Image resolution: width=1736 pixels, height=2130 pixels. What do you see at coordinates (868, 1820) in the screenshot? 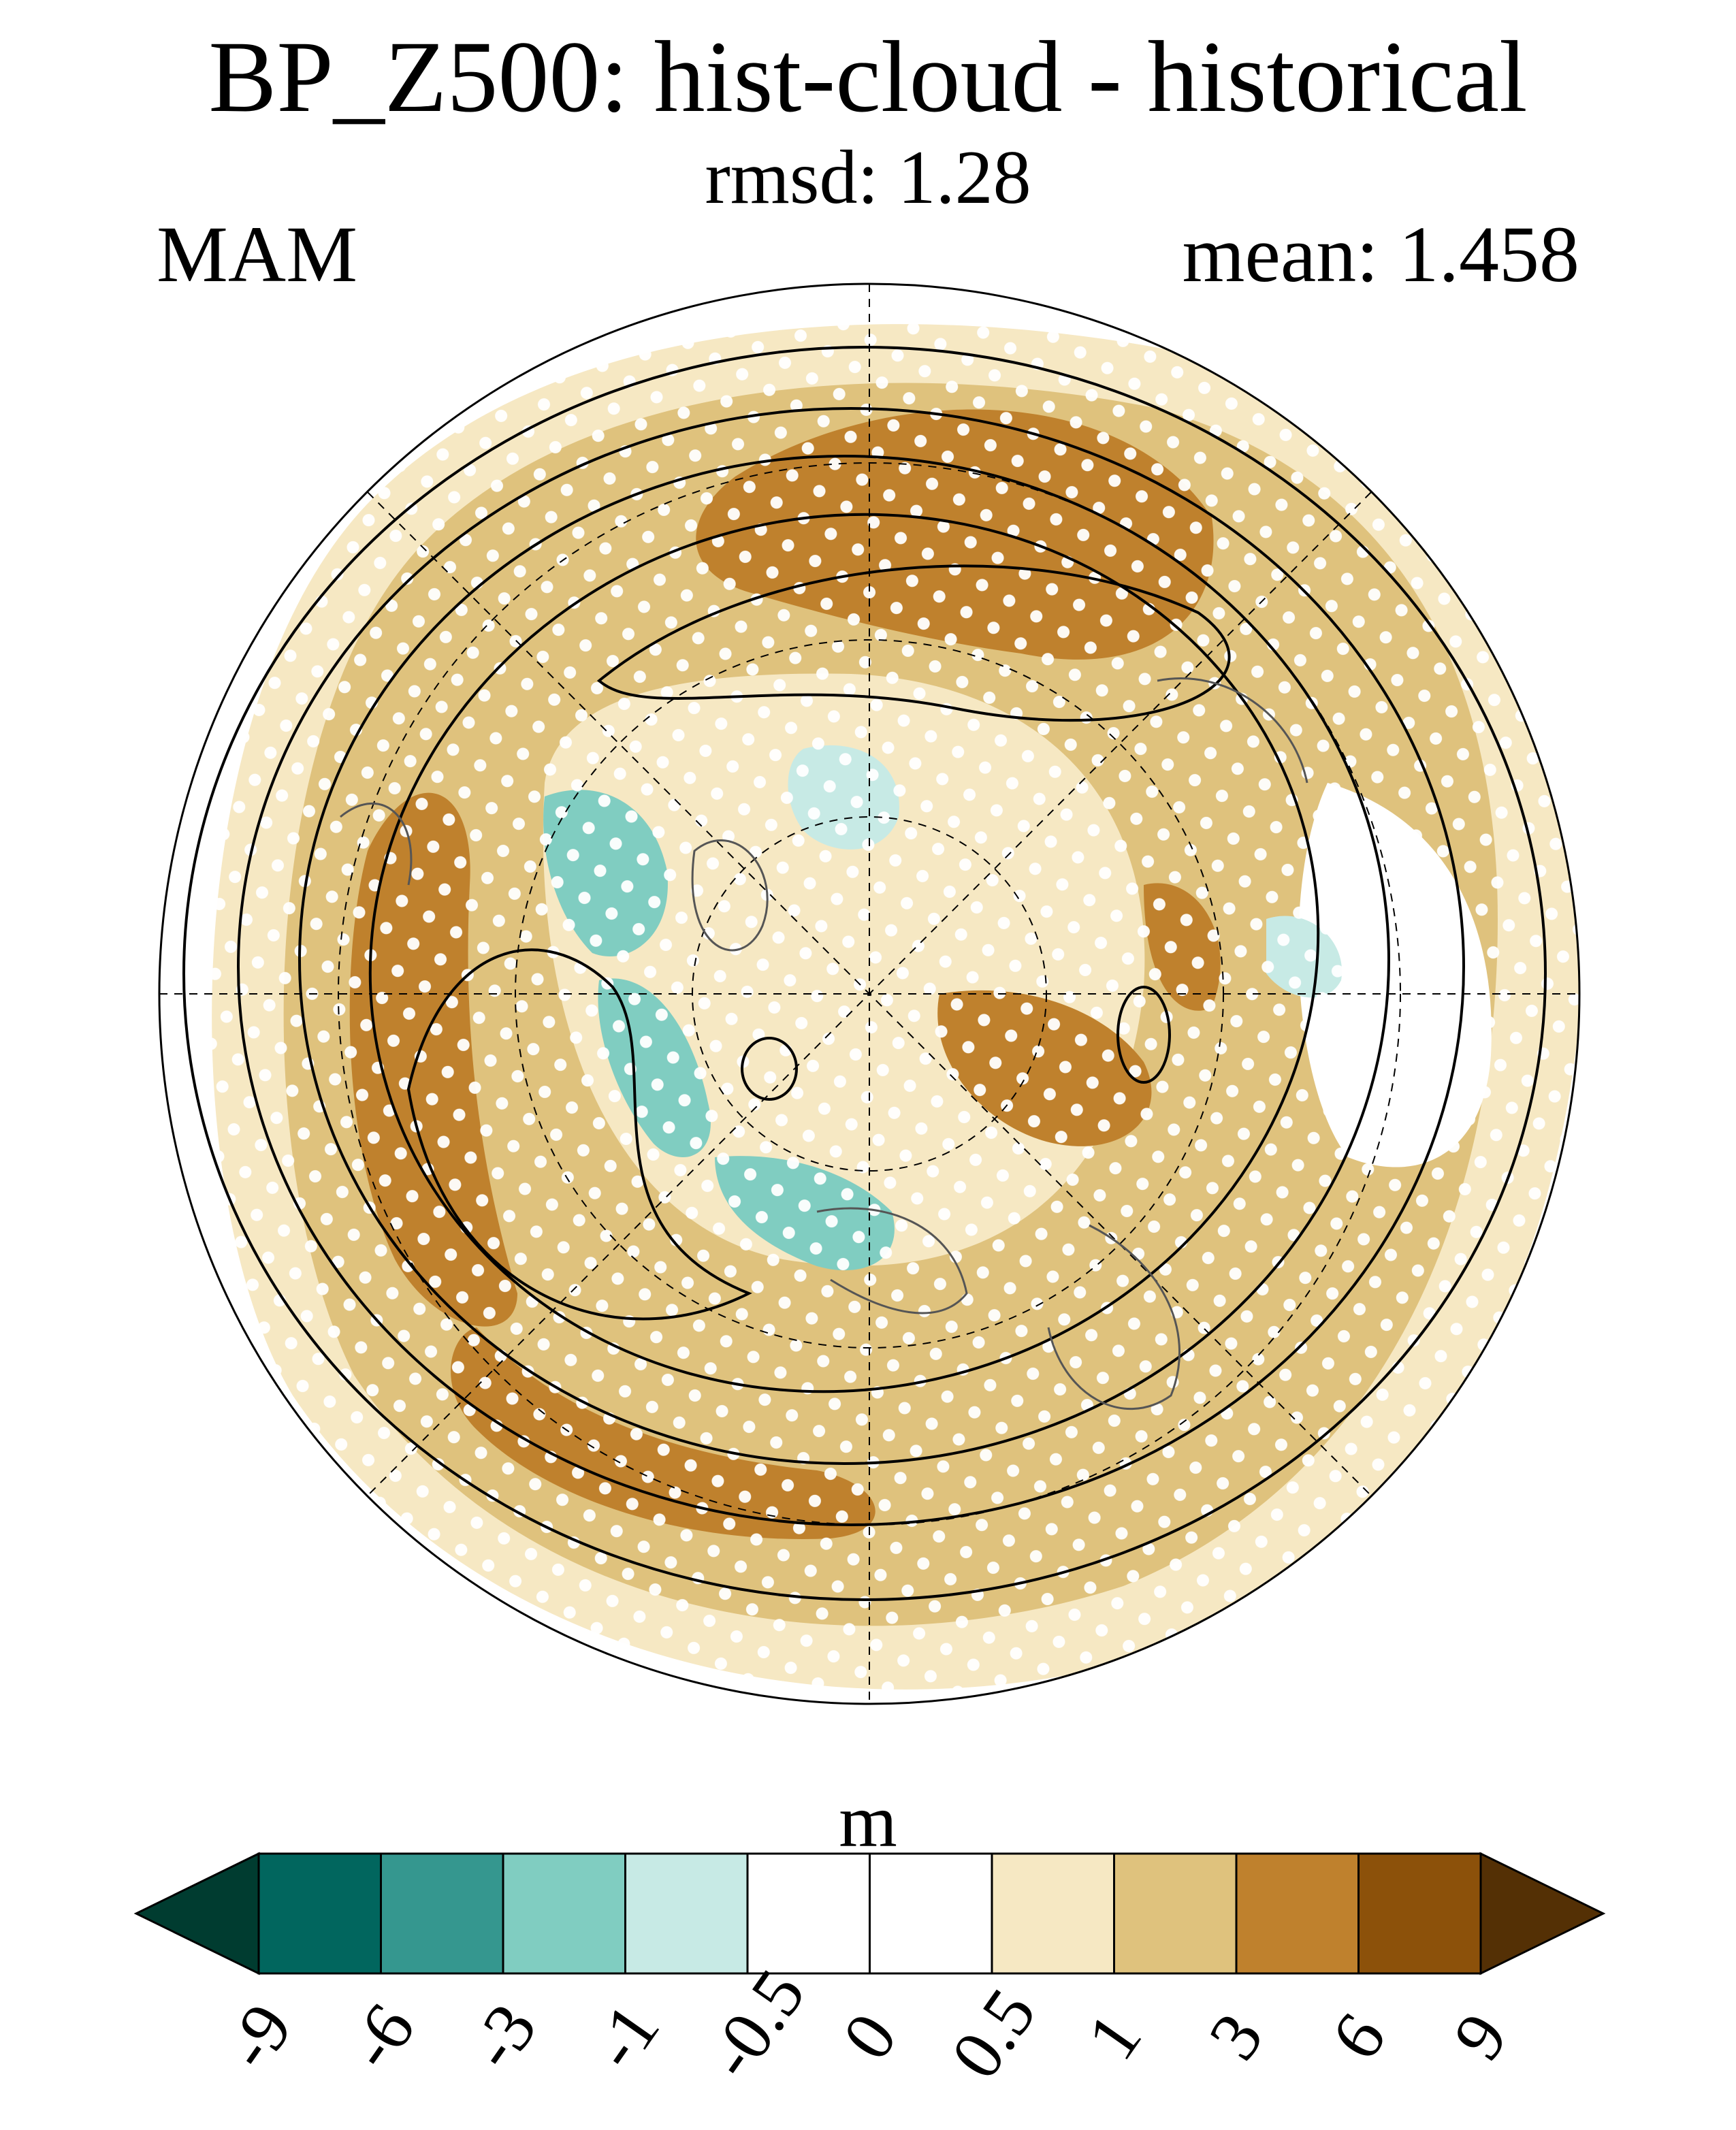
I see `colorbar-unit-label: m` at bounding box center [868, 1820].